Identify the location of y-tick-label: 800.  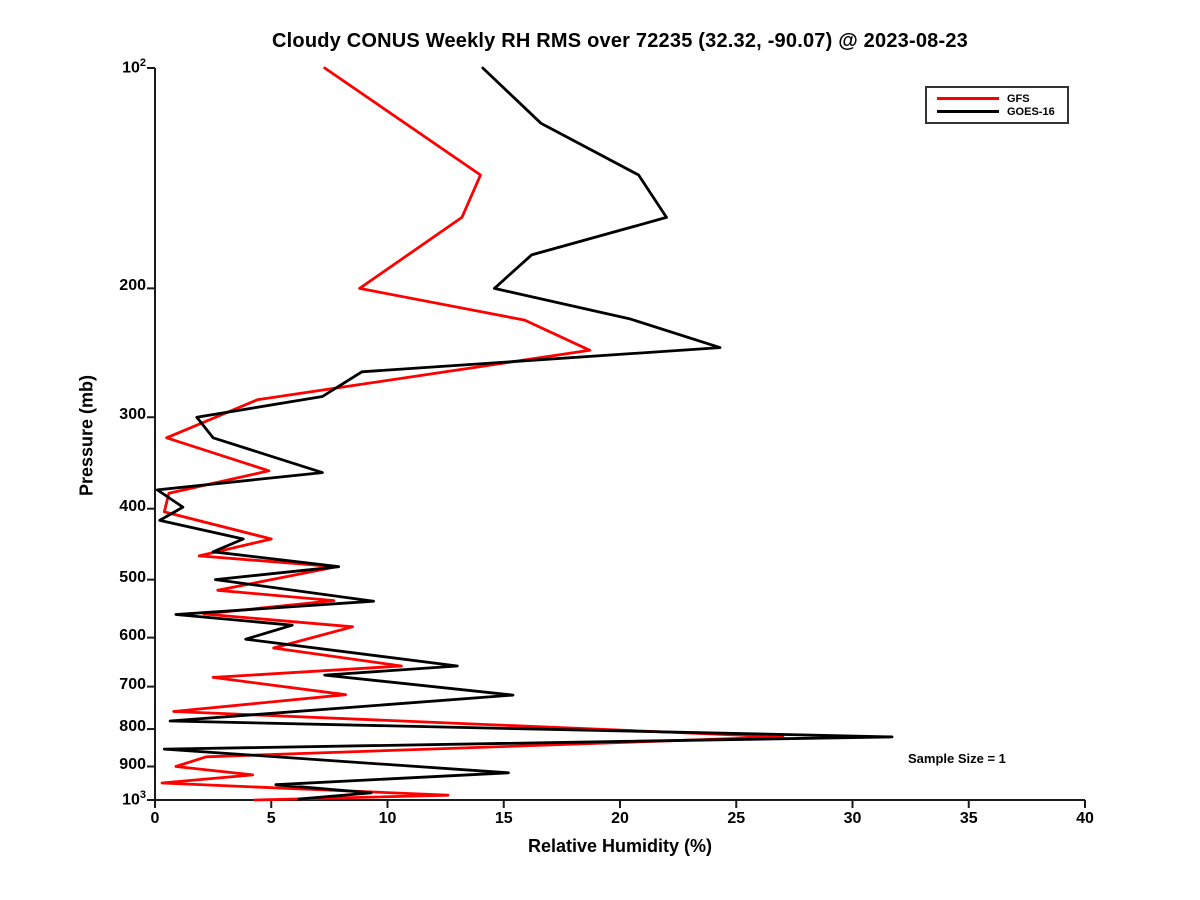
(132, 727).